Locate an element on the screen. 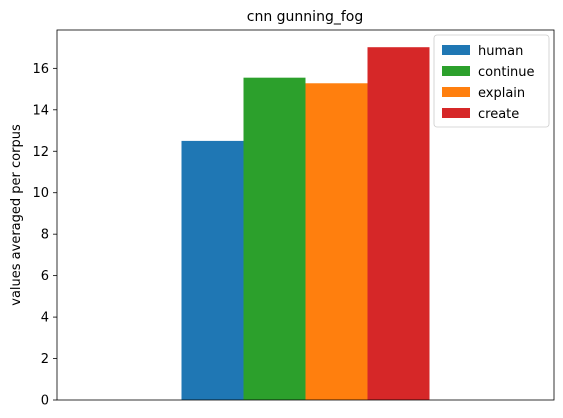  legend-swatch-explain is located at coordinates (456, 92).